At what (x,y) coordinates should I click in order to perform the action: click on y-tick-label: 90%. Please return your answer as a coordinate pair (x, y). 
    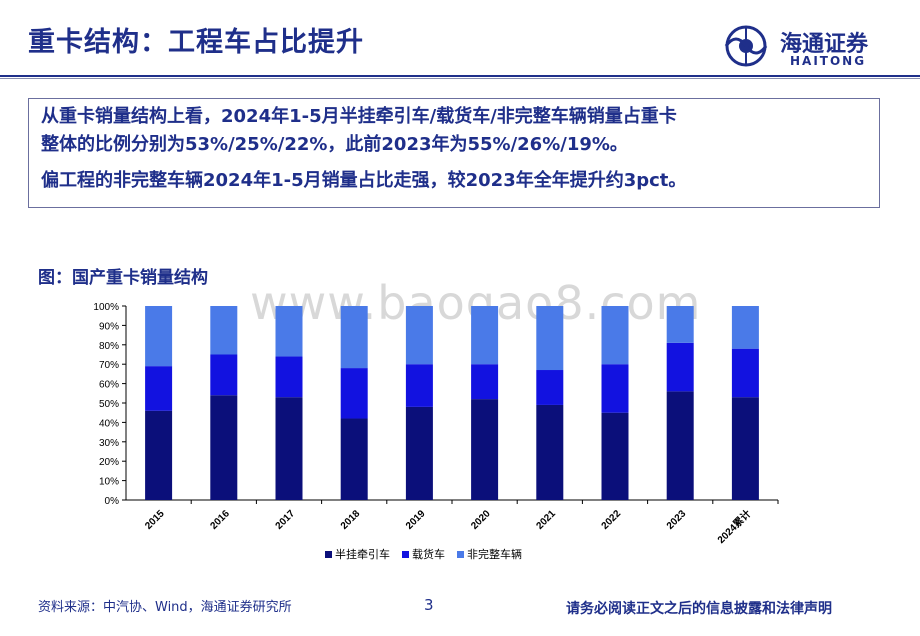
    Looking at the image, I should click on (109, 326).